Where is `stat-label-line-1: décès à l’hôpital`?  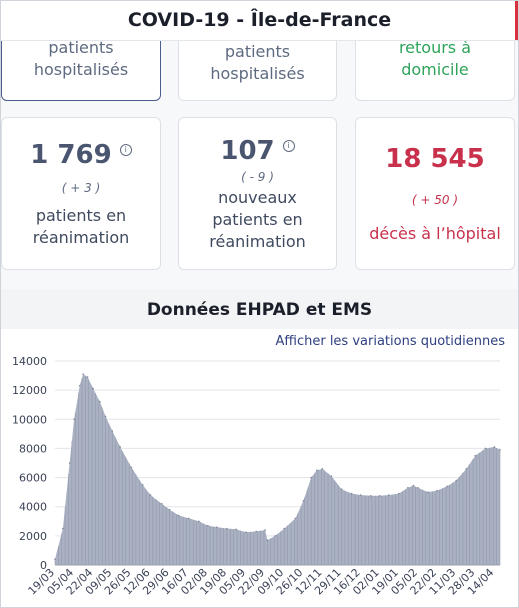 stat-label-line-1: décès à l’hôpital is located at coordinates (435, 233).